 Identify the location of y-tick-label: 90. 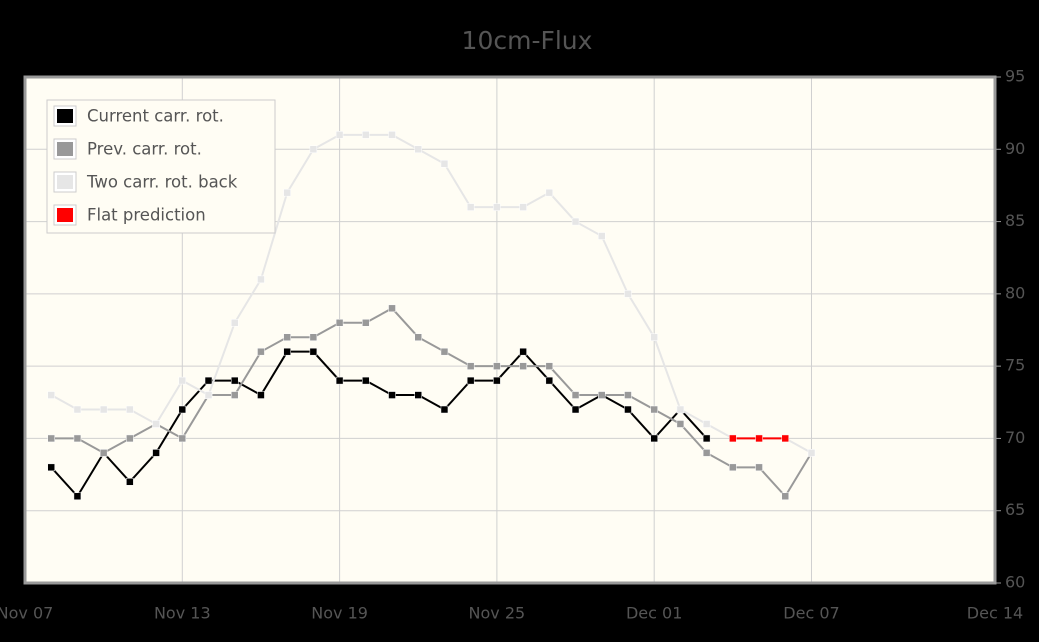
(1015, 148).